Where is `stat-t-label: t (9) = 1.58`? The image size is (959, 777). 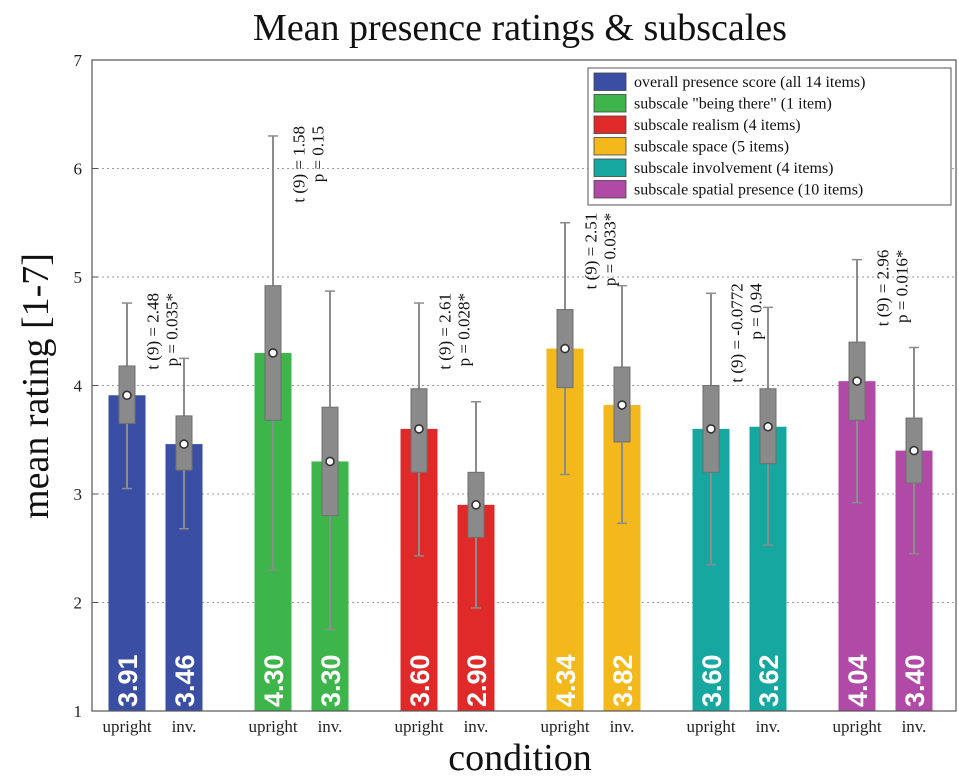
stat-t-label: t (9) = 1.58 is located at coordinates (299, 164).